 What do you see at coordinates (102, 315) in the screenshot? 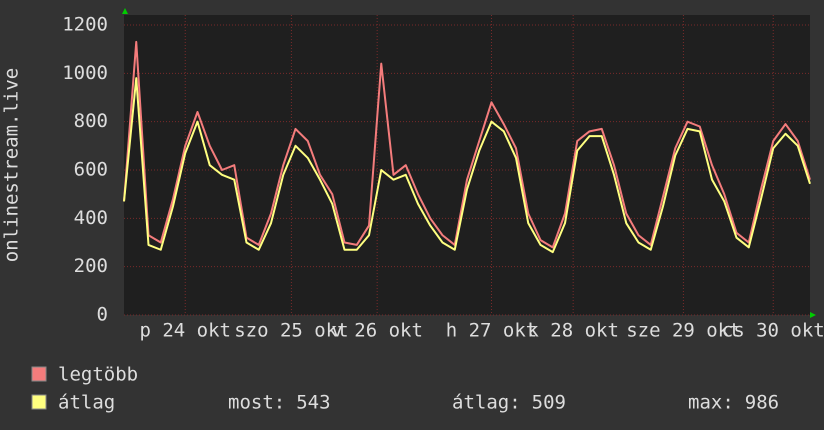
I see `y-tick-label: 0` at bounding box center [102, 315].